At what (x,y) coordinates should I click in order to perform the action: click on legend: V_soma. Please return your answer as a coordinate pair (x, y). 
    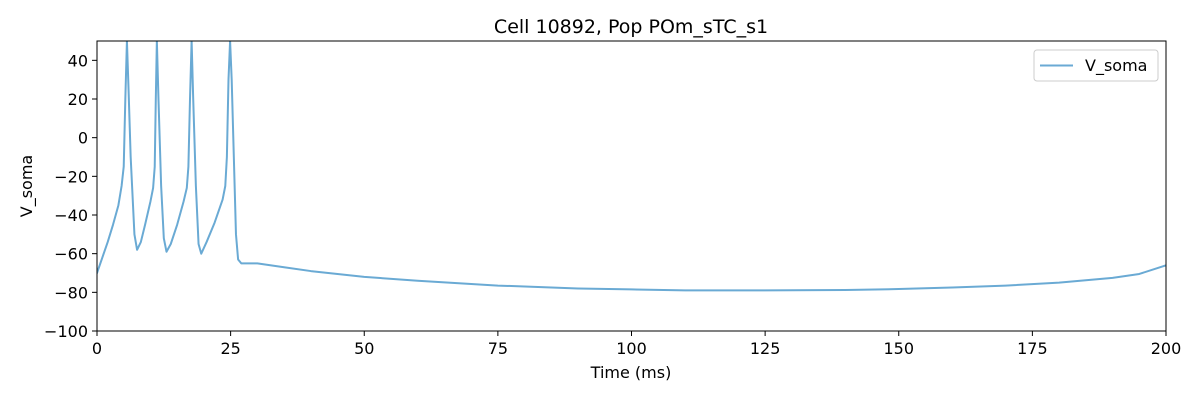
    Looking at the image, I should click on (1096, 65).